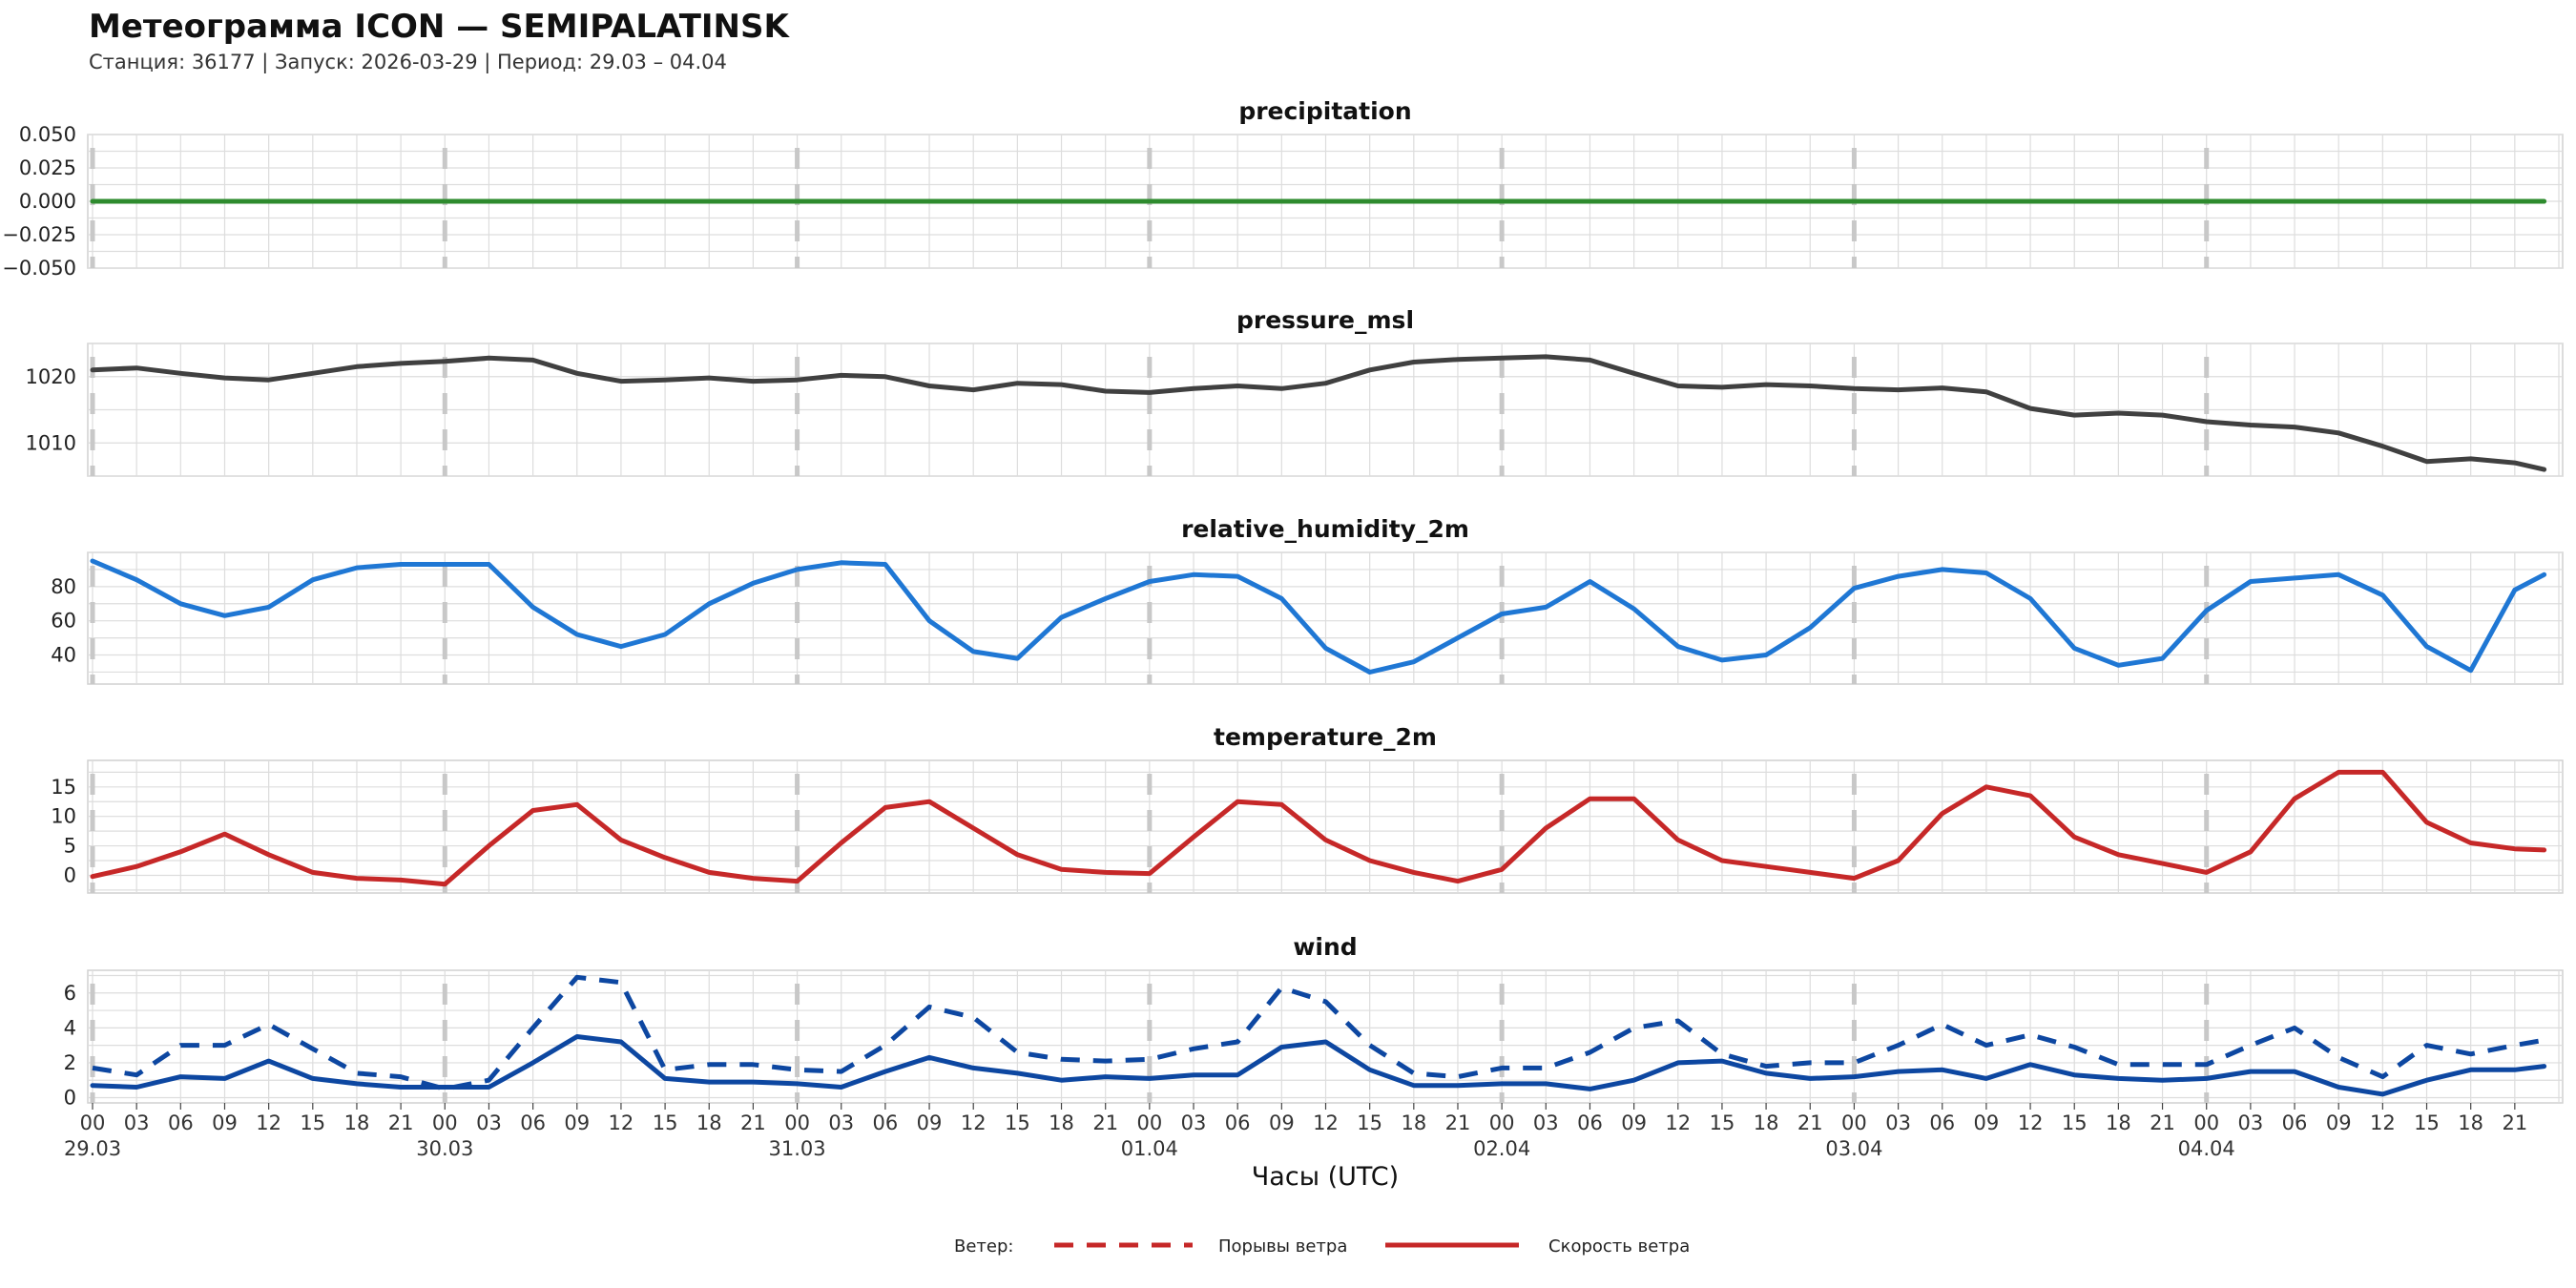 Image resolution: width=2576 pixels, height=1288 pixels. Describe the element at coordinates (70, 993) in the screenshot. I see `y-tick-label: 6` at that location.